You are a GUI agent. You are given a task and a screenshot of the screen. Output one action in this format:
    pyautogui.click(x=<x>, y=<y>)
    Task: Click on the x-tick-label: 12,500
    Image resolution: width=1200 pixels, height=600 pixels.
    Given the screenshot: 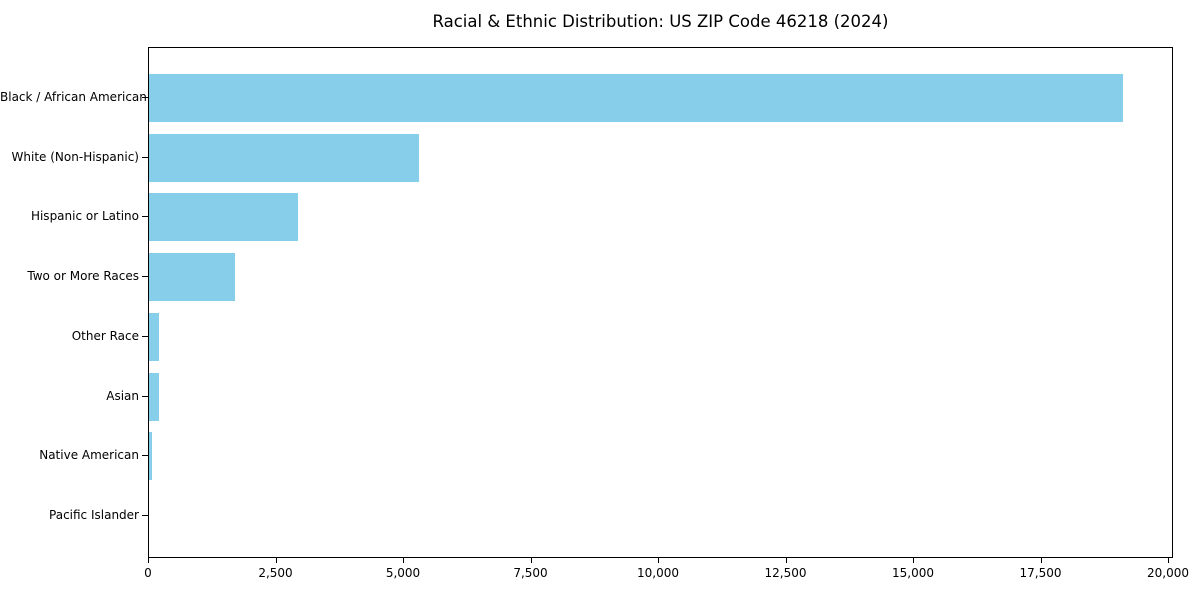 What is the action you would take?
    pyautogui.click(x=785, y=573)
    